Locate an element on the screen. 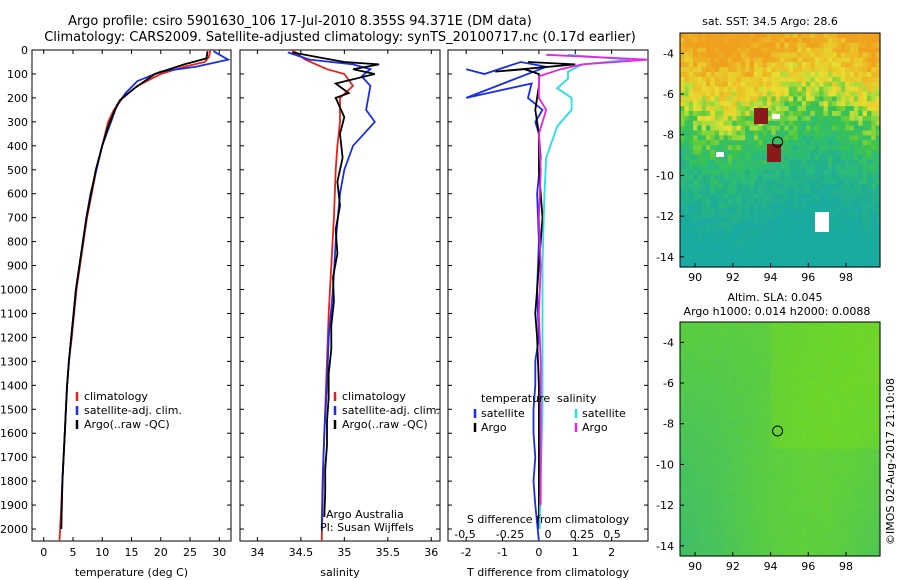  difference-xtick-label: -2 is located at coordinates (466, 552).